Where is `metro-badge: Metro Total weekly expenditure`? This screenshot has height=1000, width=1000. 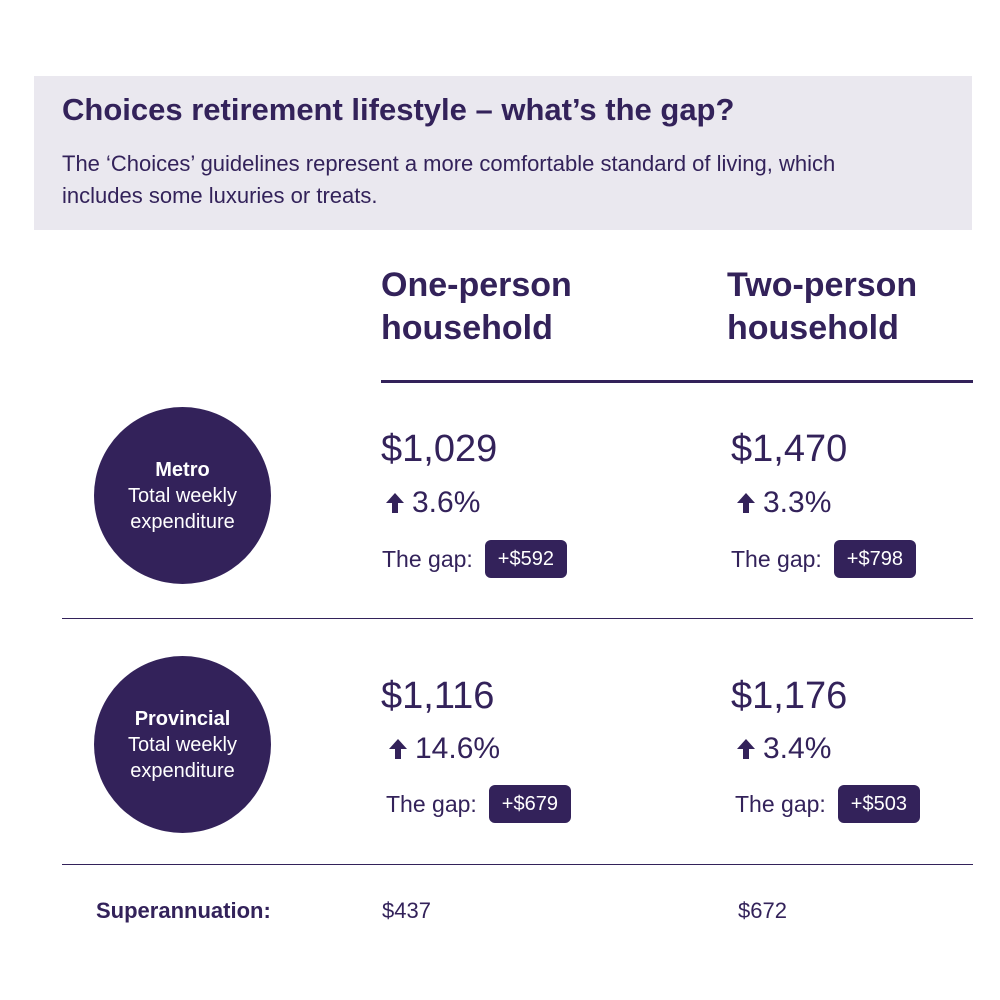
metro-badge: Metro Total weekly expenditure is located at coordinates (182, 495).